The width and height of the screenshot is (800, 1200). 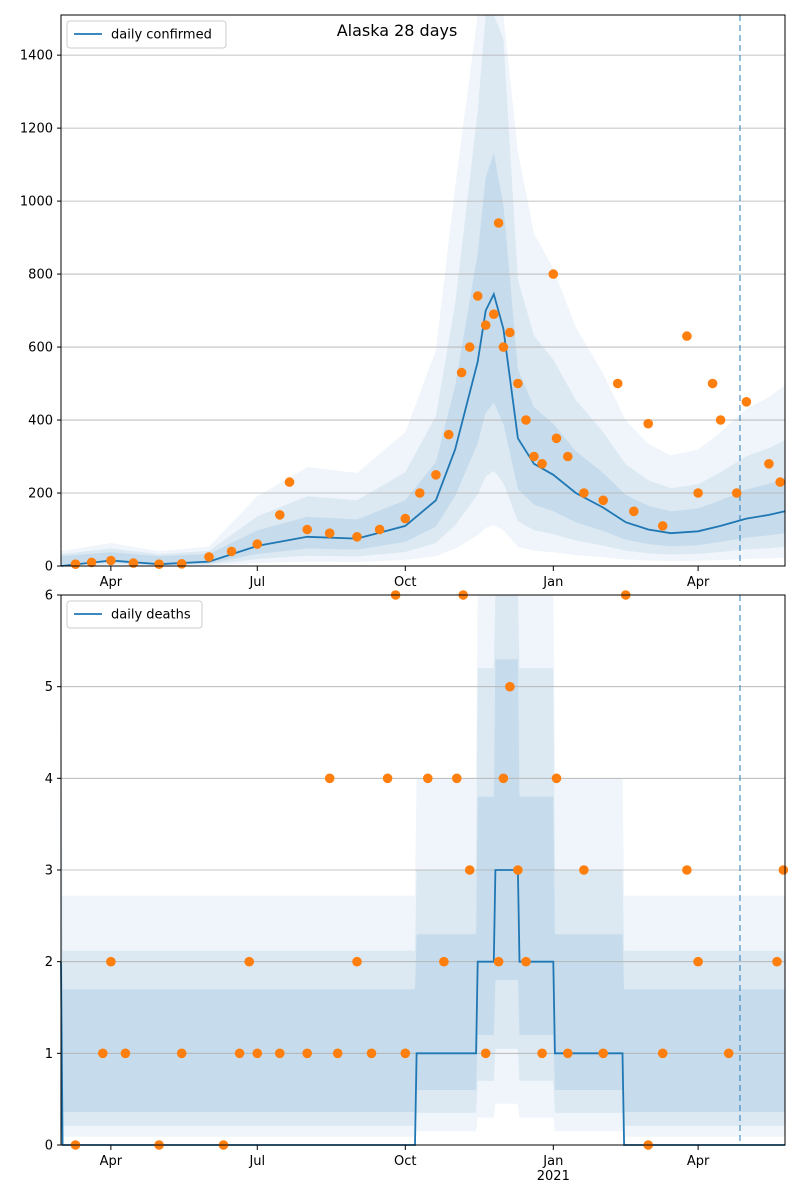 I want to click on confirmed-x-tick-label: Apr, so click(x=111, y=582).